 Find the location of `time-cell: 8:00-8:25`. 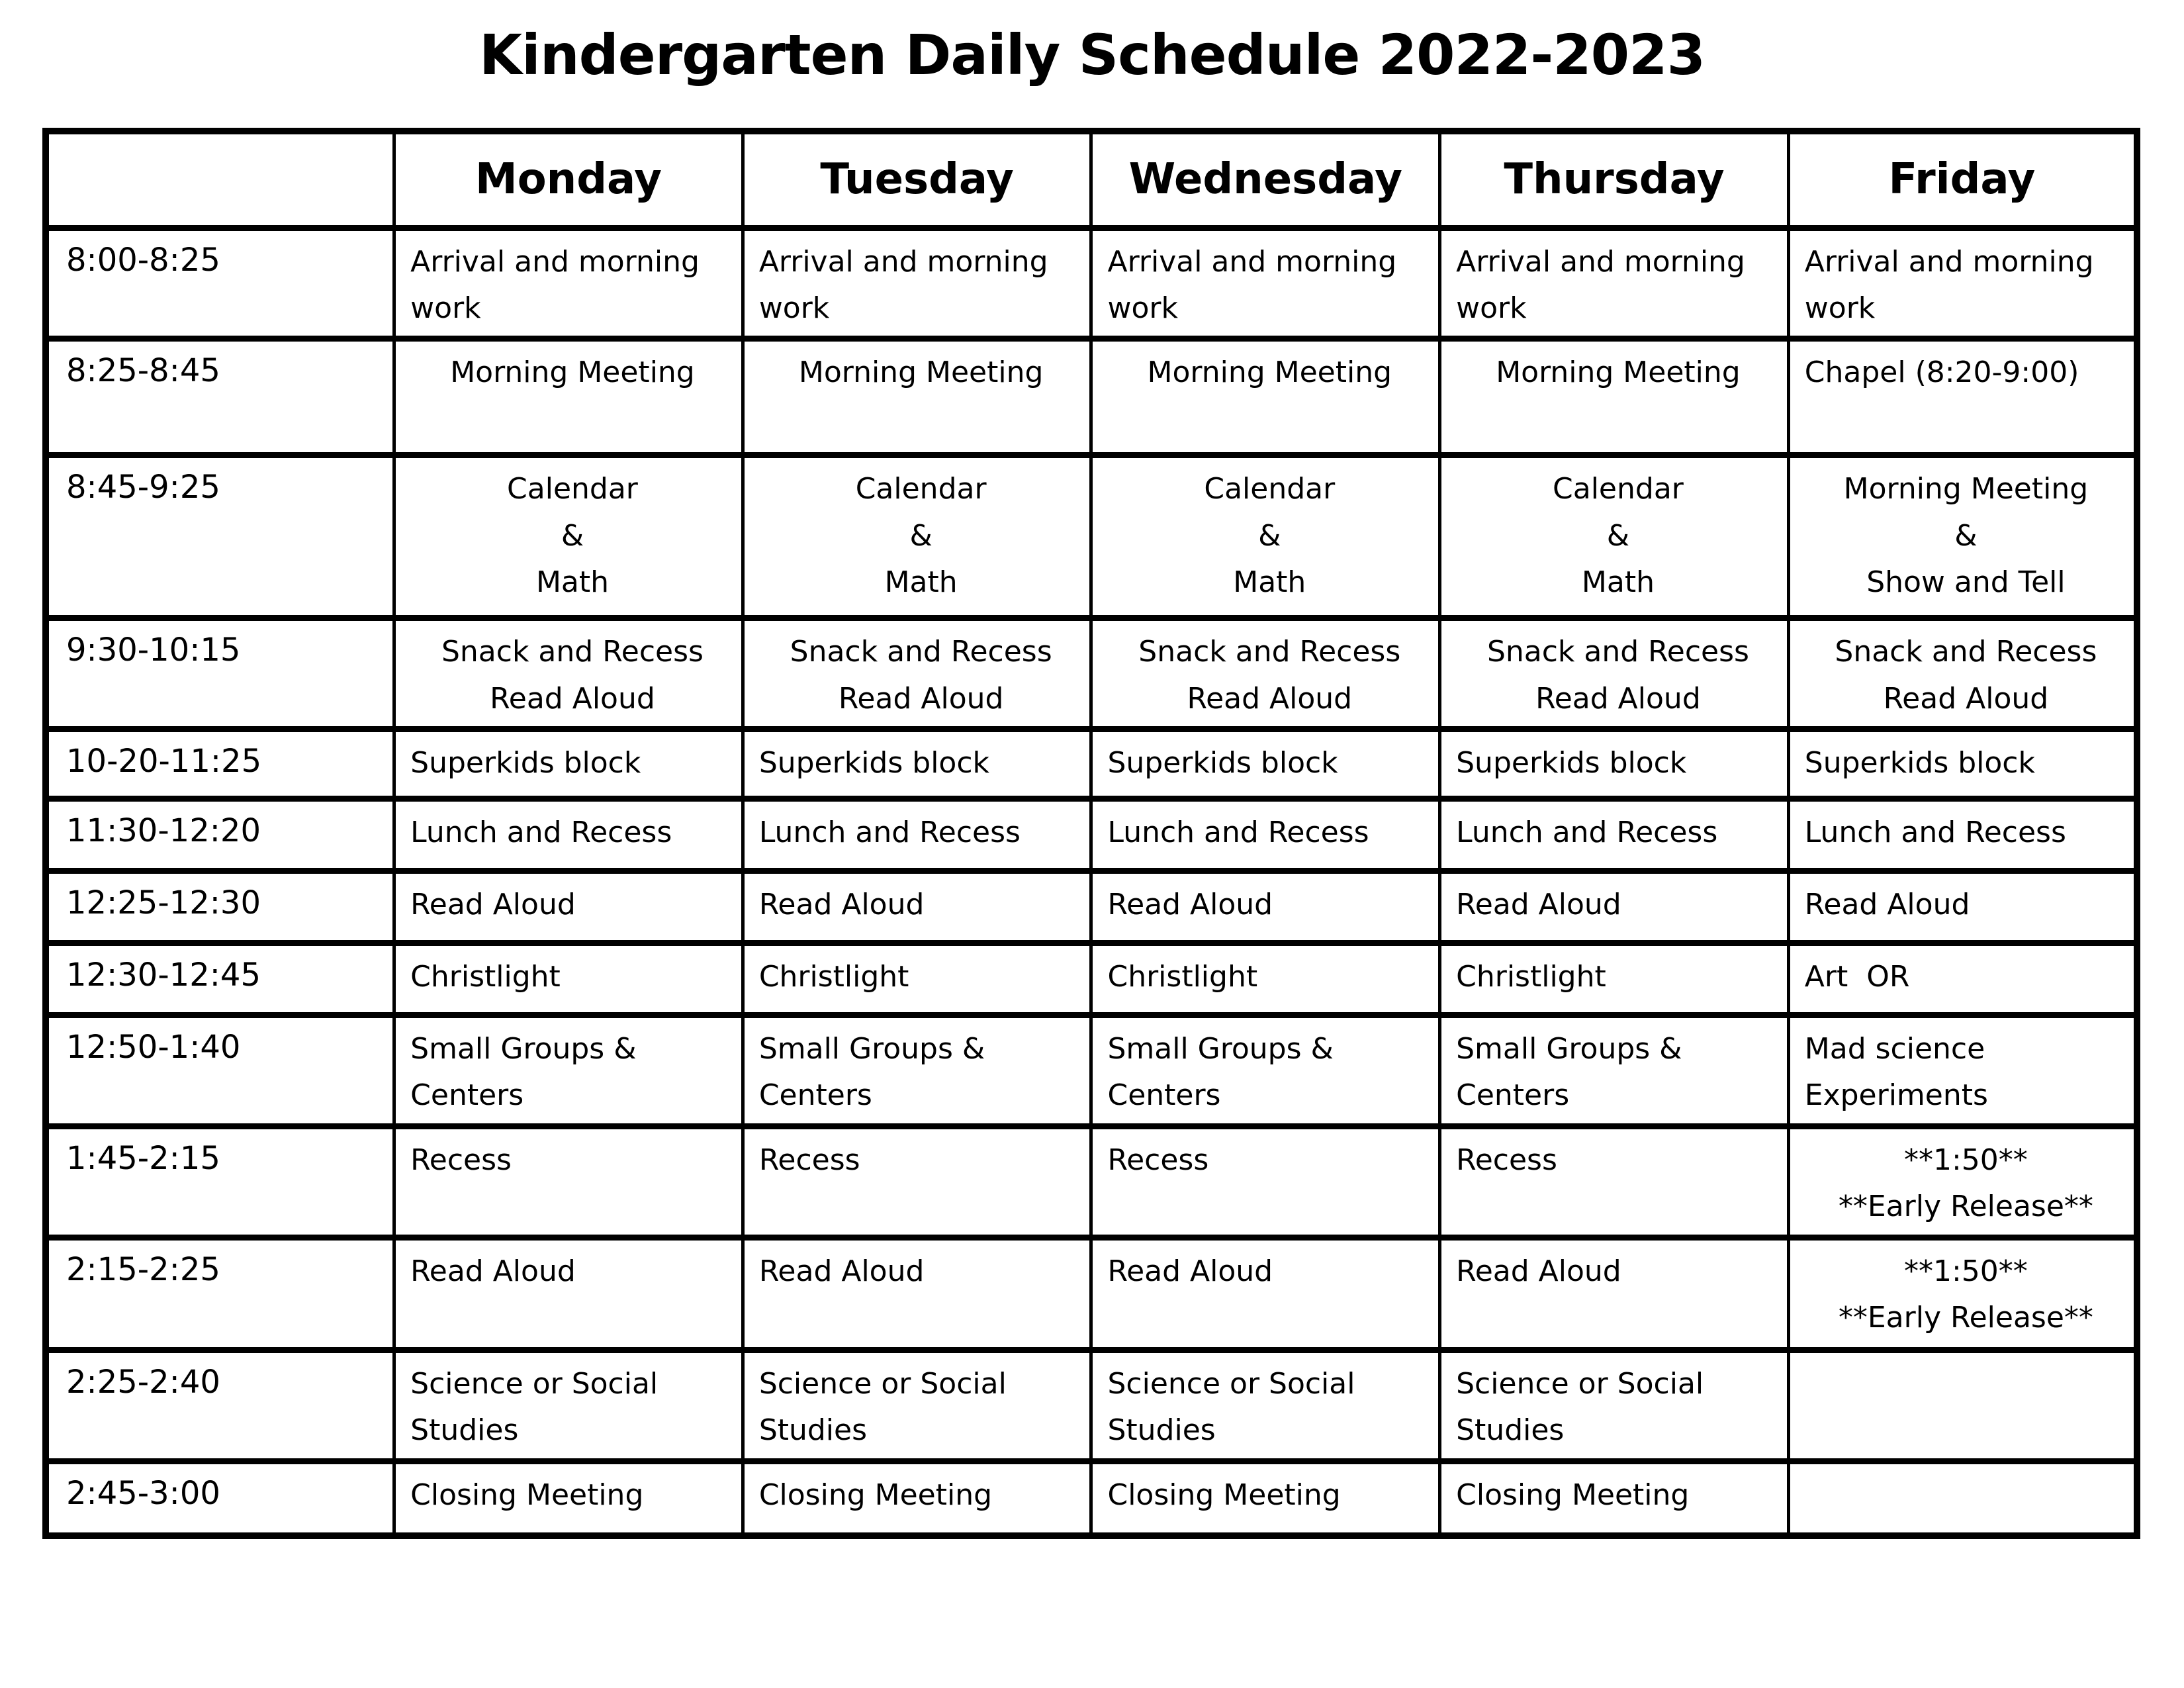

time-cell: 8:00-8:25 is located at coordinates (220, 283).